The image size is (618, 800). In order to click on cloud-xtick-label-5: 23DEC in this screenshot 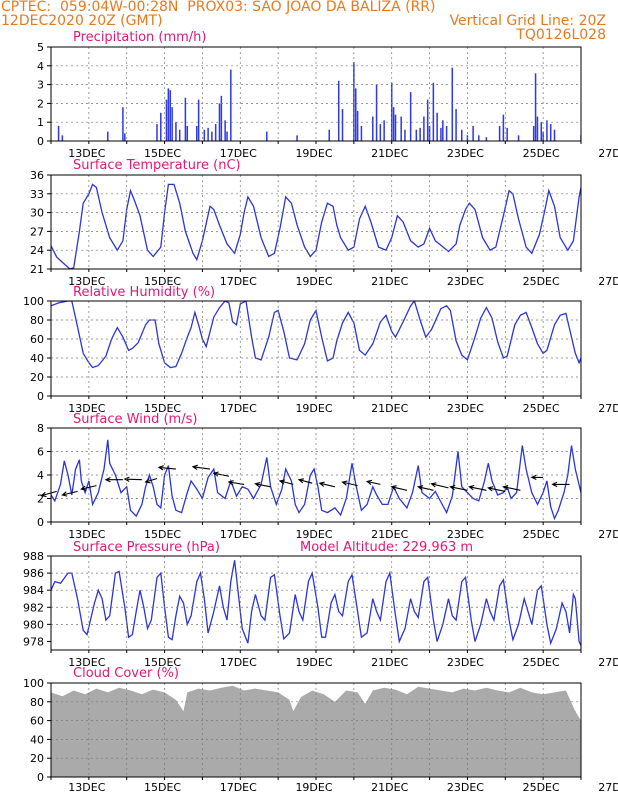, I will do `click(465, 787)`.